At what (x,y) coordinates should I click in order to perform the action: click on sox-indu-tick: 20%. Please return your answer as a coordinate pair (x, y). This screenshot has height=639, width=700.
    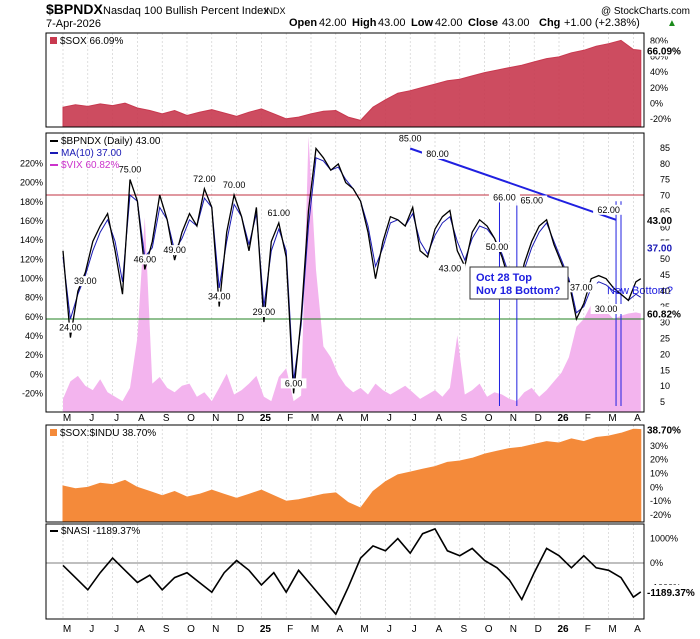
    Looking at the image, I should click on (659, 460).